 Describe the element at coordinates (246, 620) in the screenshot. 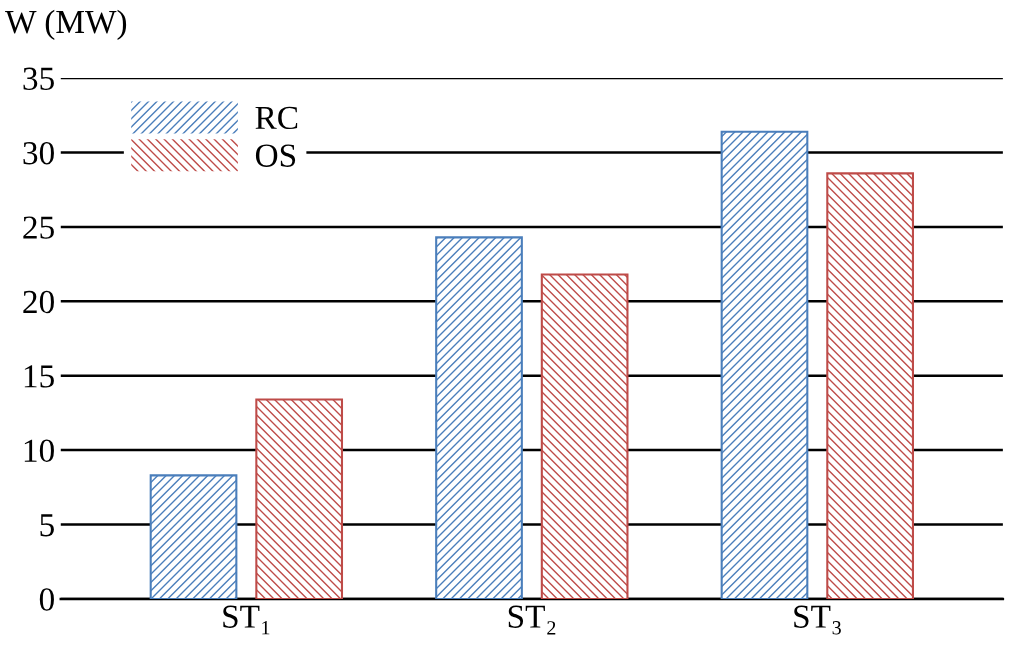

I see `x-tick-label: ST₁` at that location.